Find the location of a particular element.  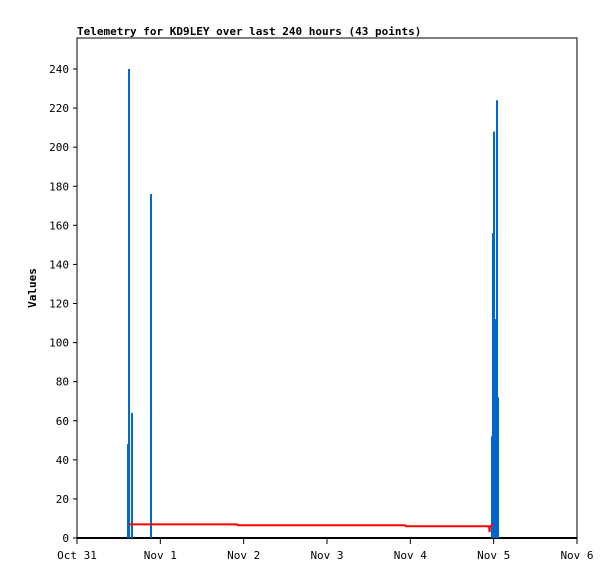

y-tick-label: 20 is located at coordinates (62, 499).